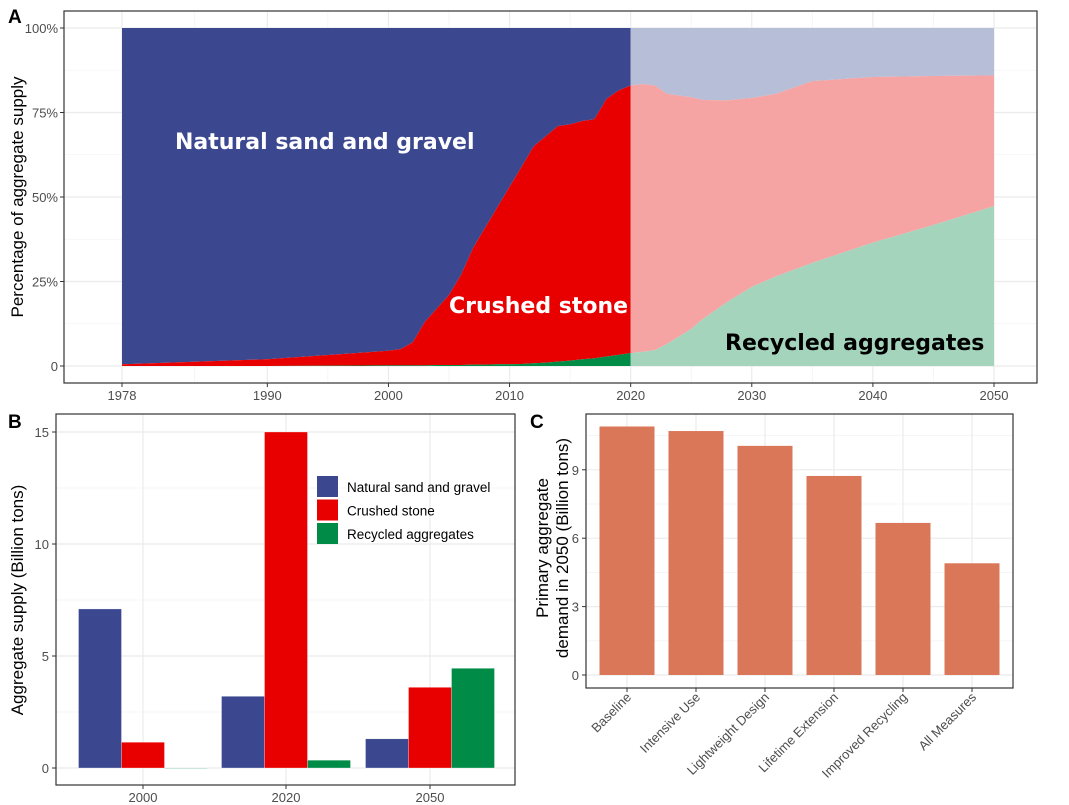  I want to click on area-historical-recycled-aggregates, so click(376, 359).